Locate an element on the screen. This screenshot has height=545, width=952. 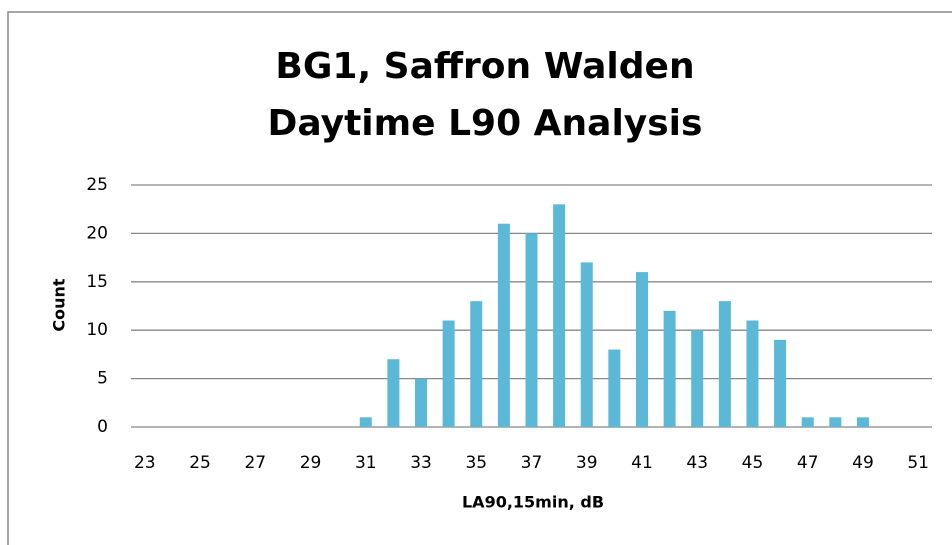
chart-title: BG1, Saffron Walden is located at coordinates (484, 66).